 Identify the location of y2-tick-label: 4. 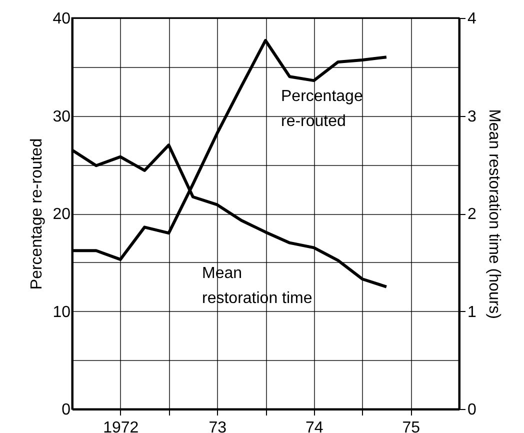
(472, 19).